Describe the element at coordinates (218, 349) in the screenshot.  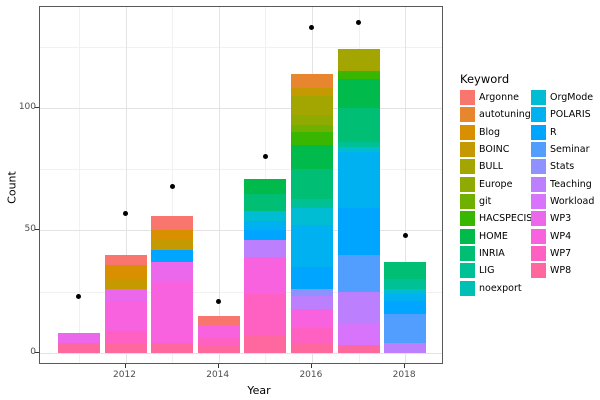
I see `bar-segment-2014-WP8` at that location.